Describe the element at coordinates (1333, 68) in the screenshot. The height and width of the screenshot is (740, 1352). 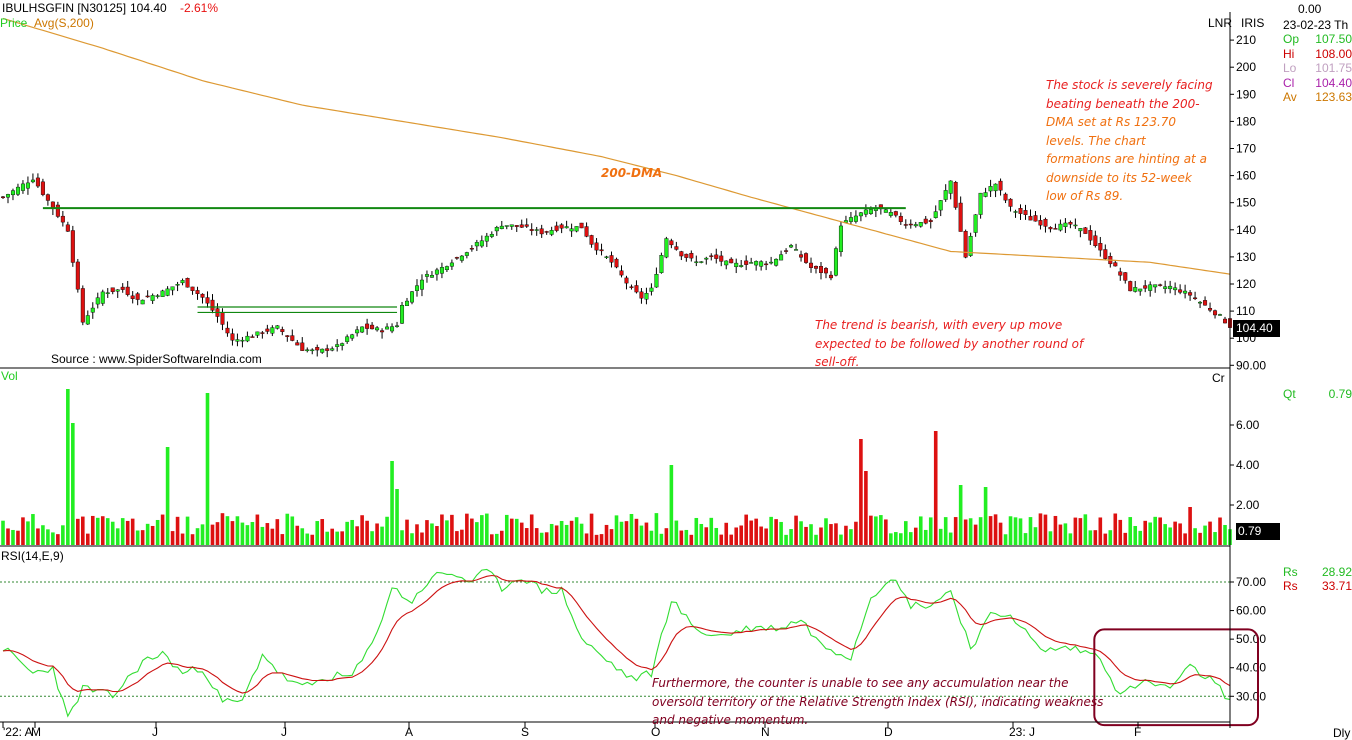
I see `ohlc-value: 101.75` at that location.